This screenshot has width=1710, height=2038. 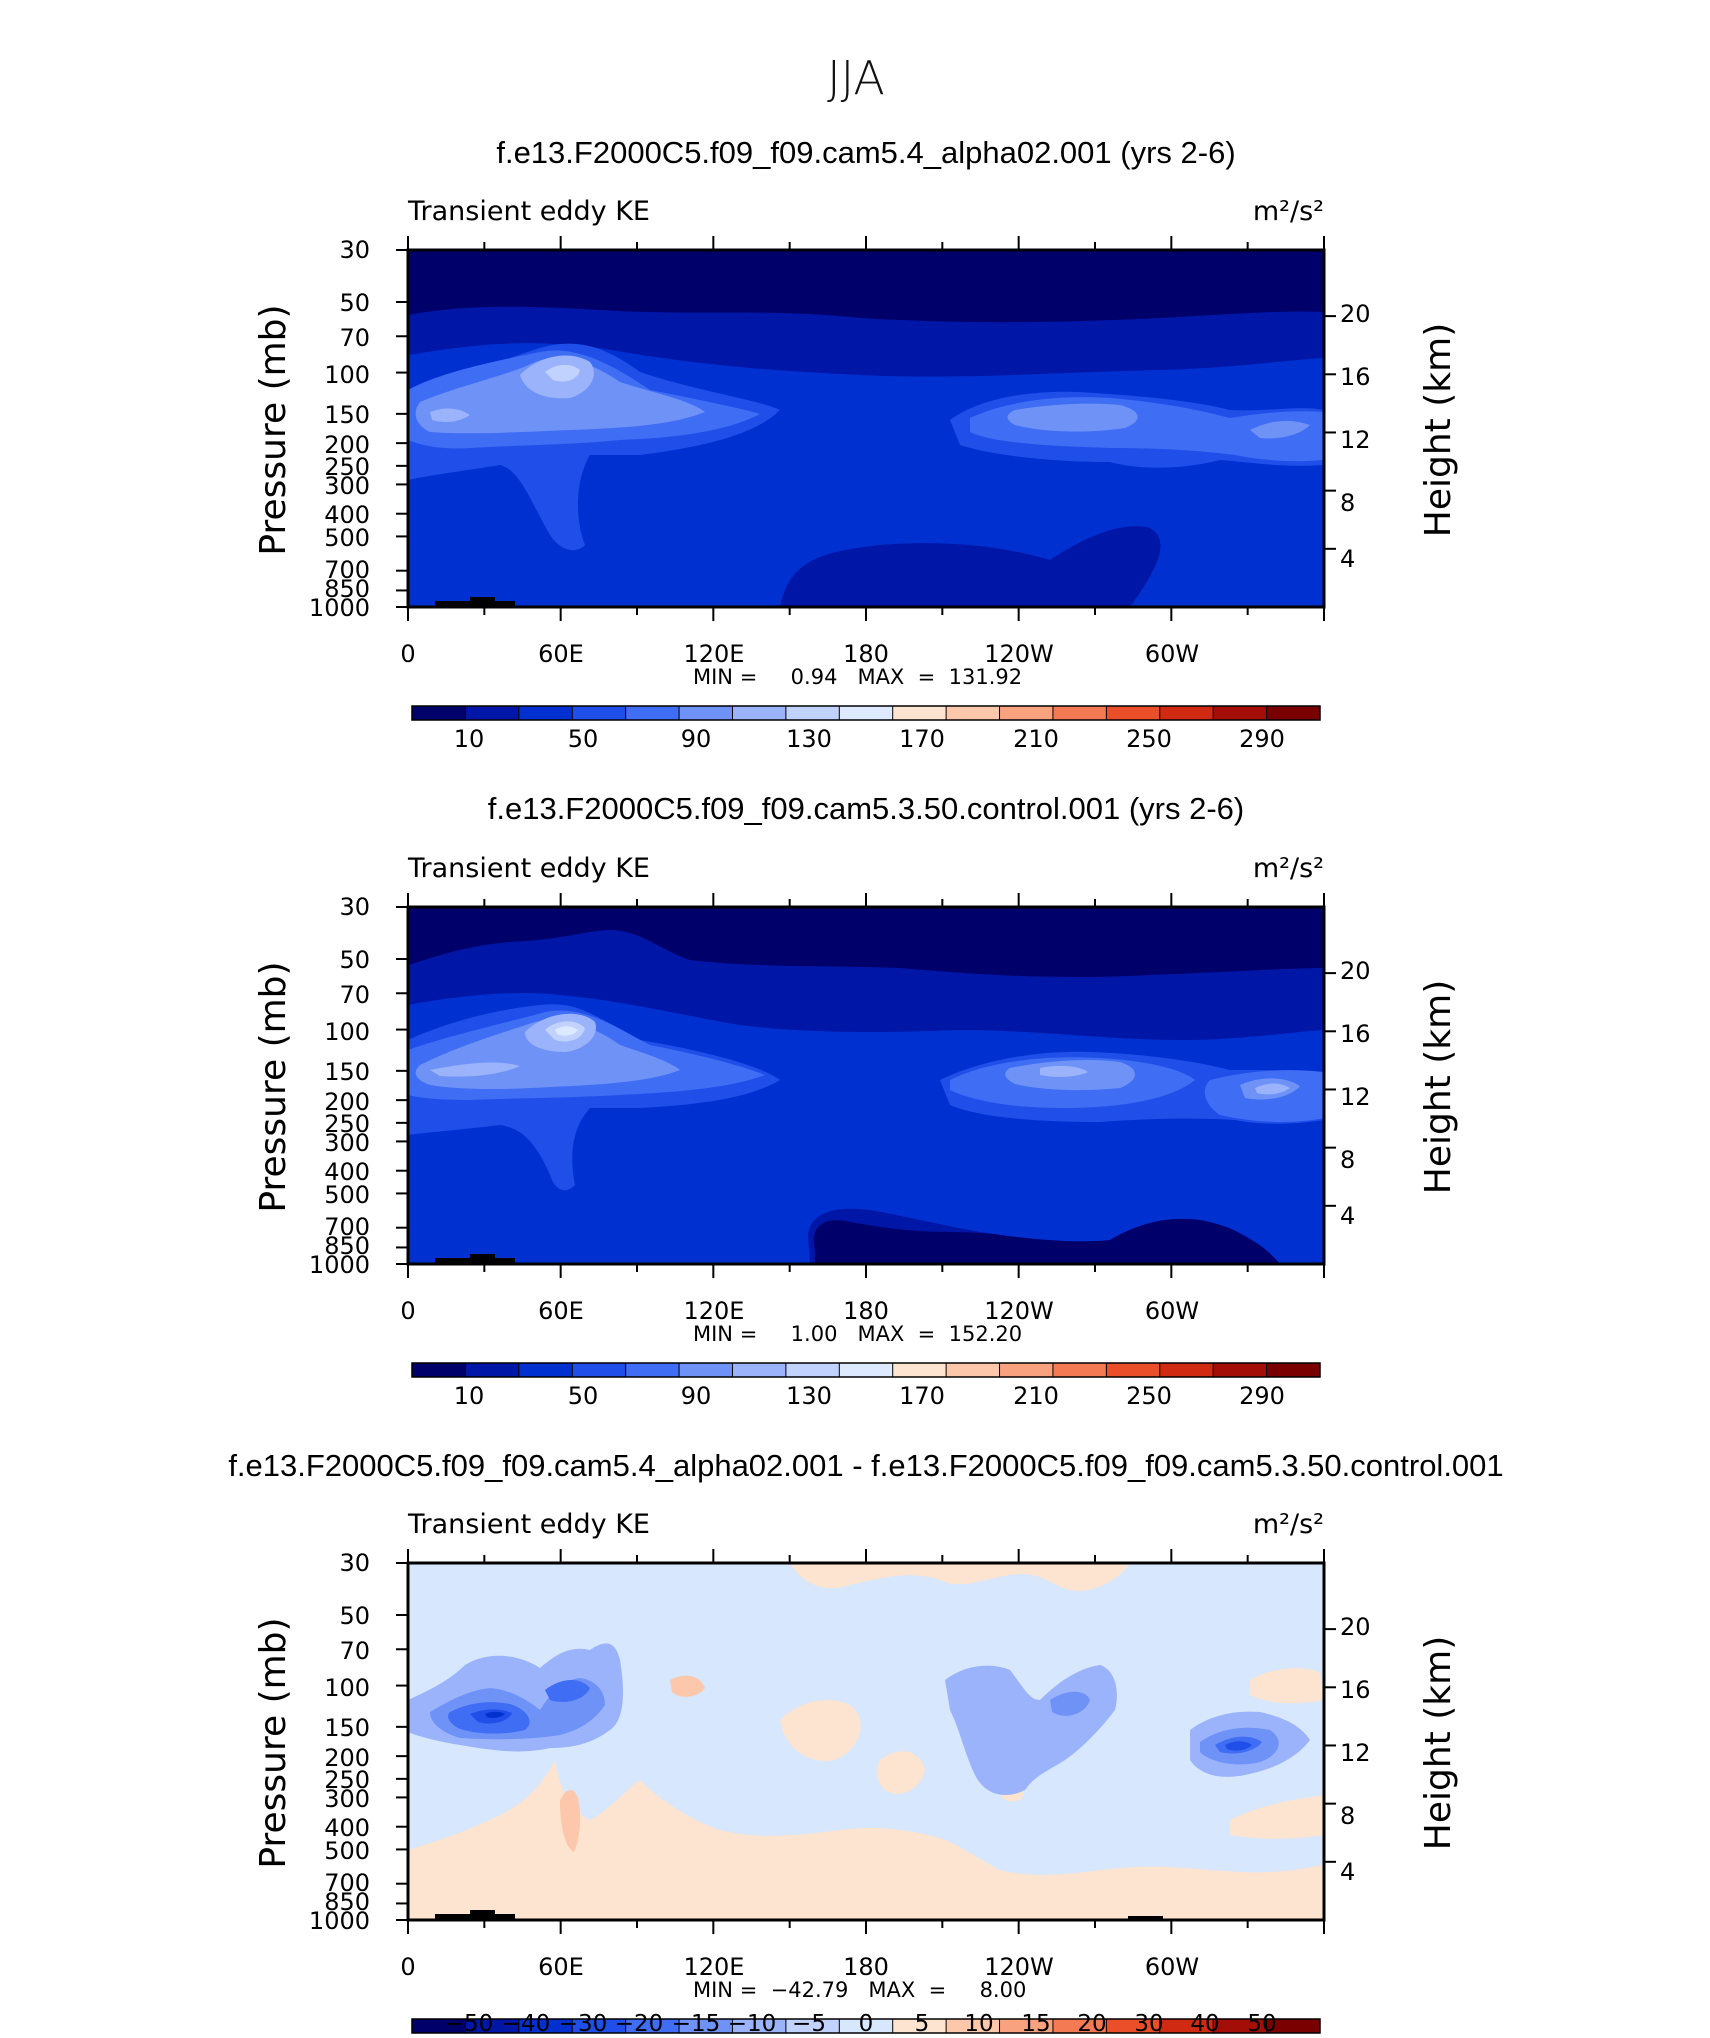 I want to click on colorbar-label: 50, so click(x=583, y=1396).